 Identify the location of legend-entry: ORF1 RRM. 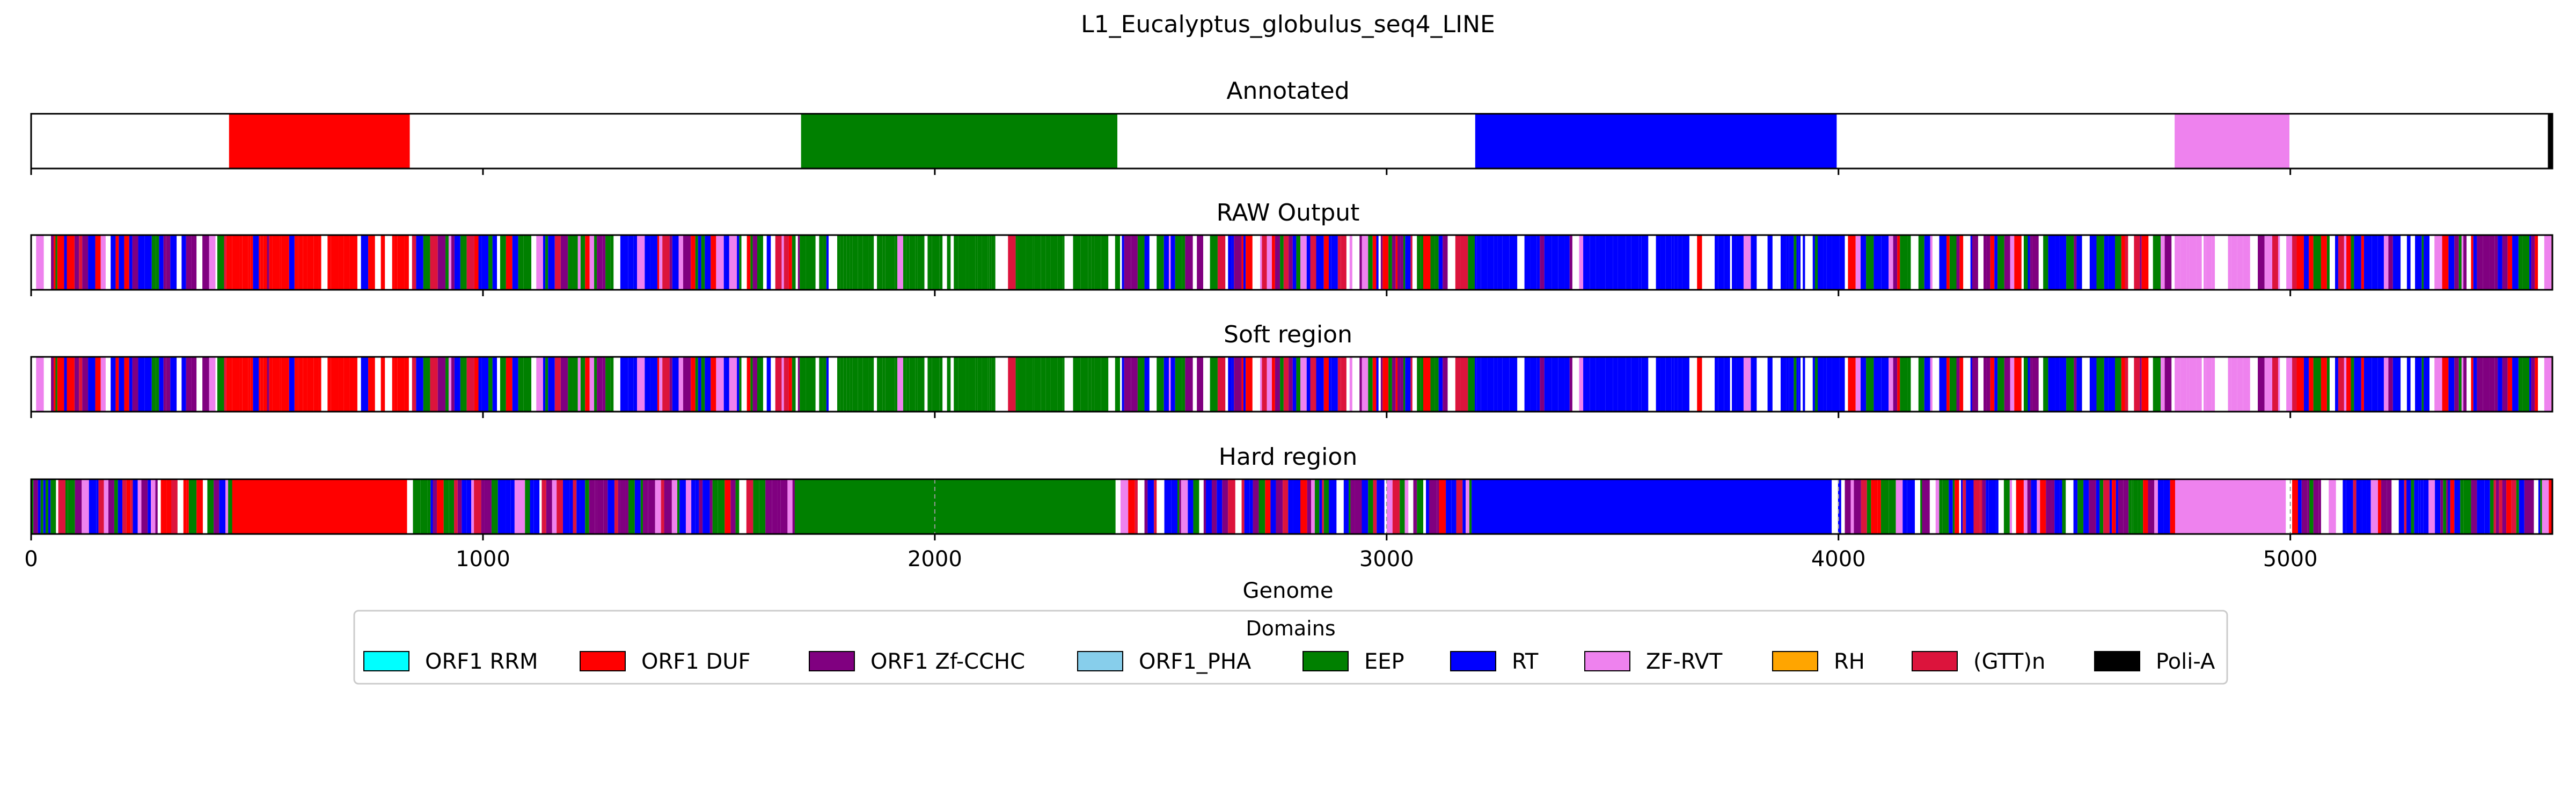
(450, 661).